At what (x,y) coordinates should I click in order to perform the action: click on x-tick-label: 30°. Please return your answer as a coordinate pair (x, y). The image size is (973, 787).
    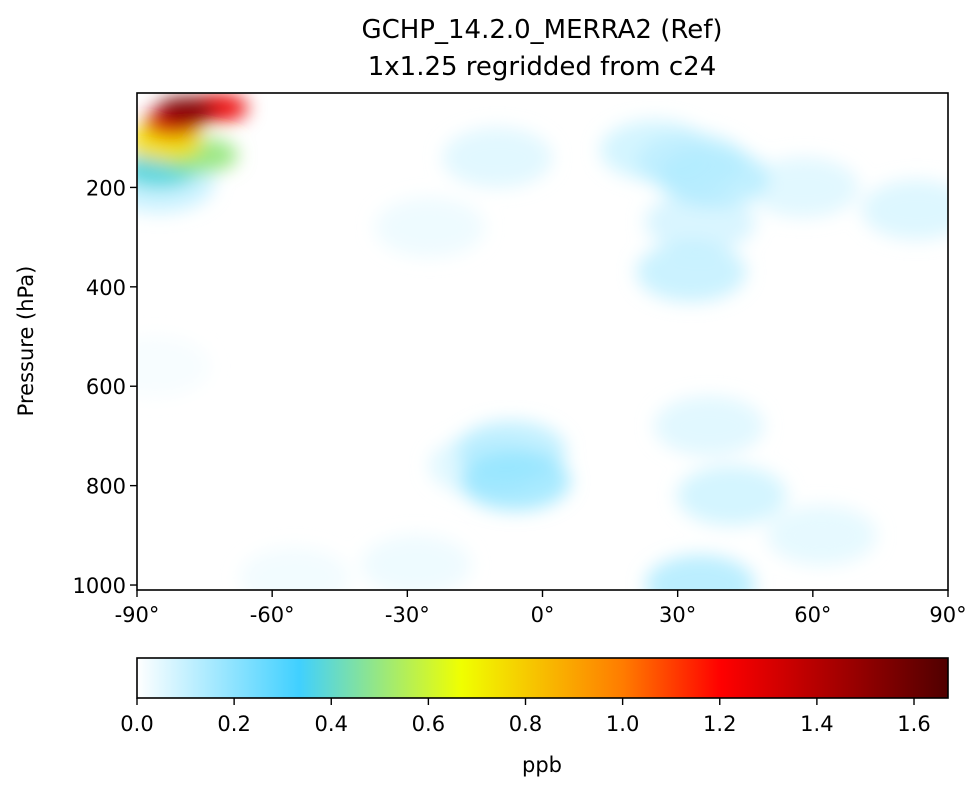
    Looking at the image, I should click on (677, 615).